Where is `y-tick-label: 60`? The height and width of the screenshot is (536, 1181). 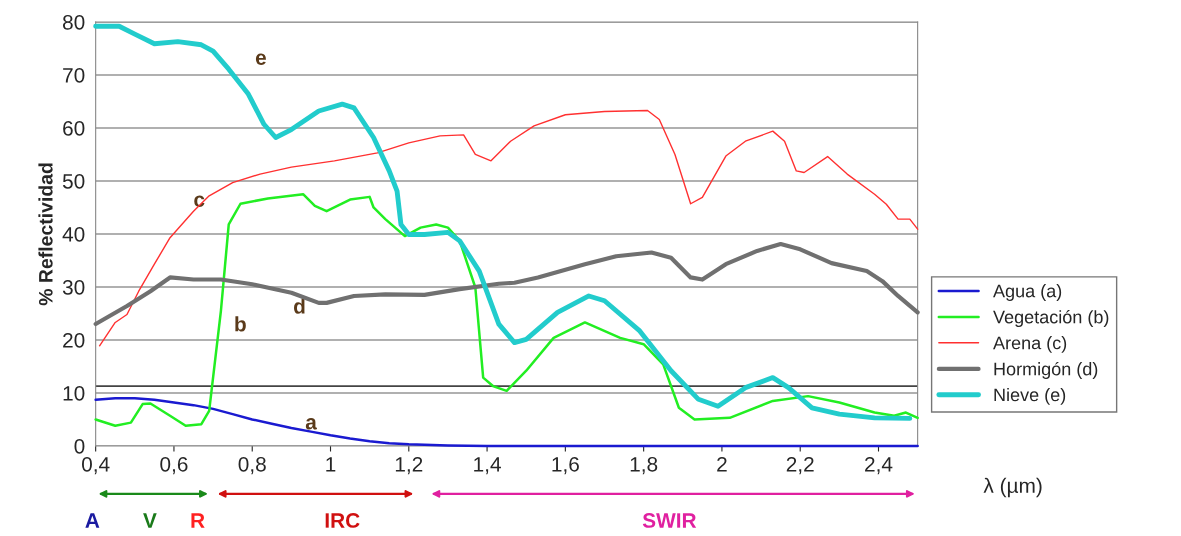 y-tick-label: 60 is located at coordinates (74, 128).